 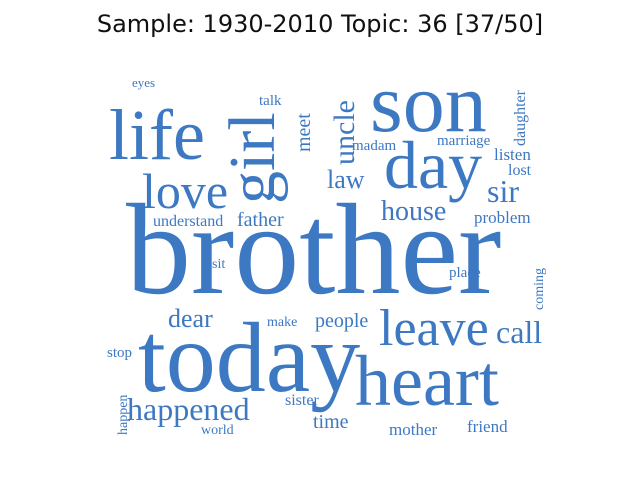 I want to click on cloud-word: lost, so click(x=520, y=170).